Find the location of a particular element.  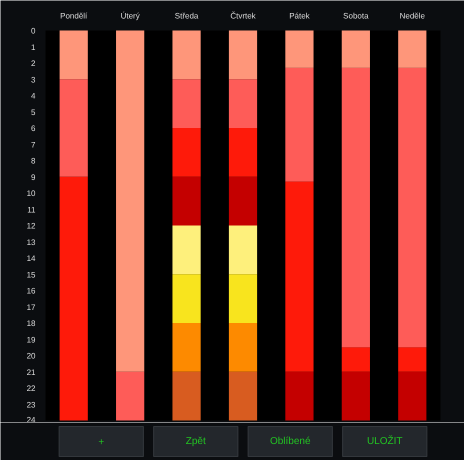

x-tick-label: Neděle is located at coordinates (413, 16).